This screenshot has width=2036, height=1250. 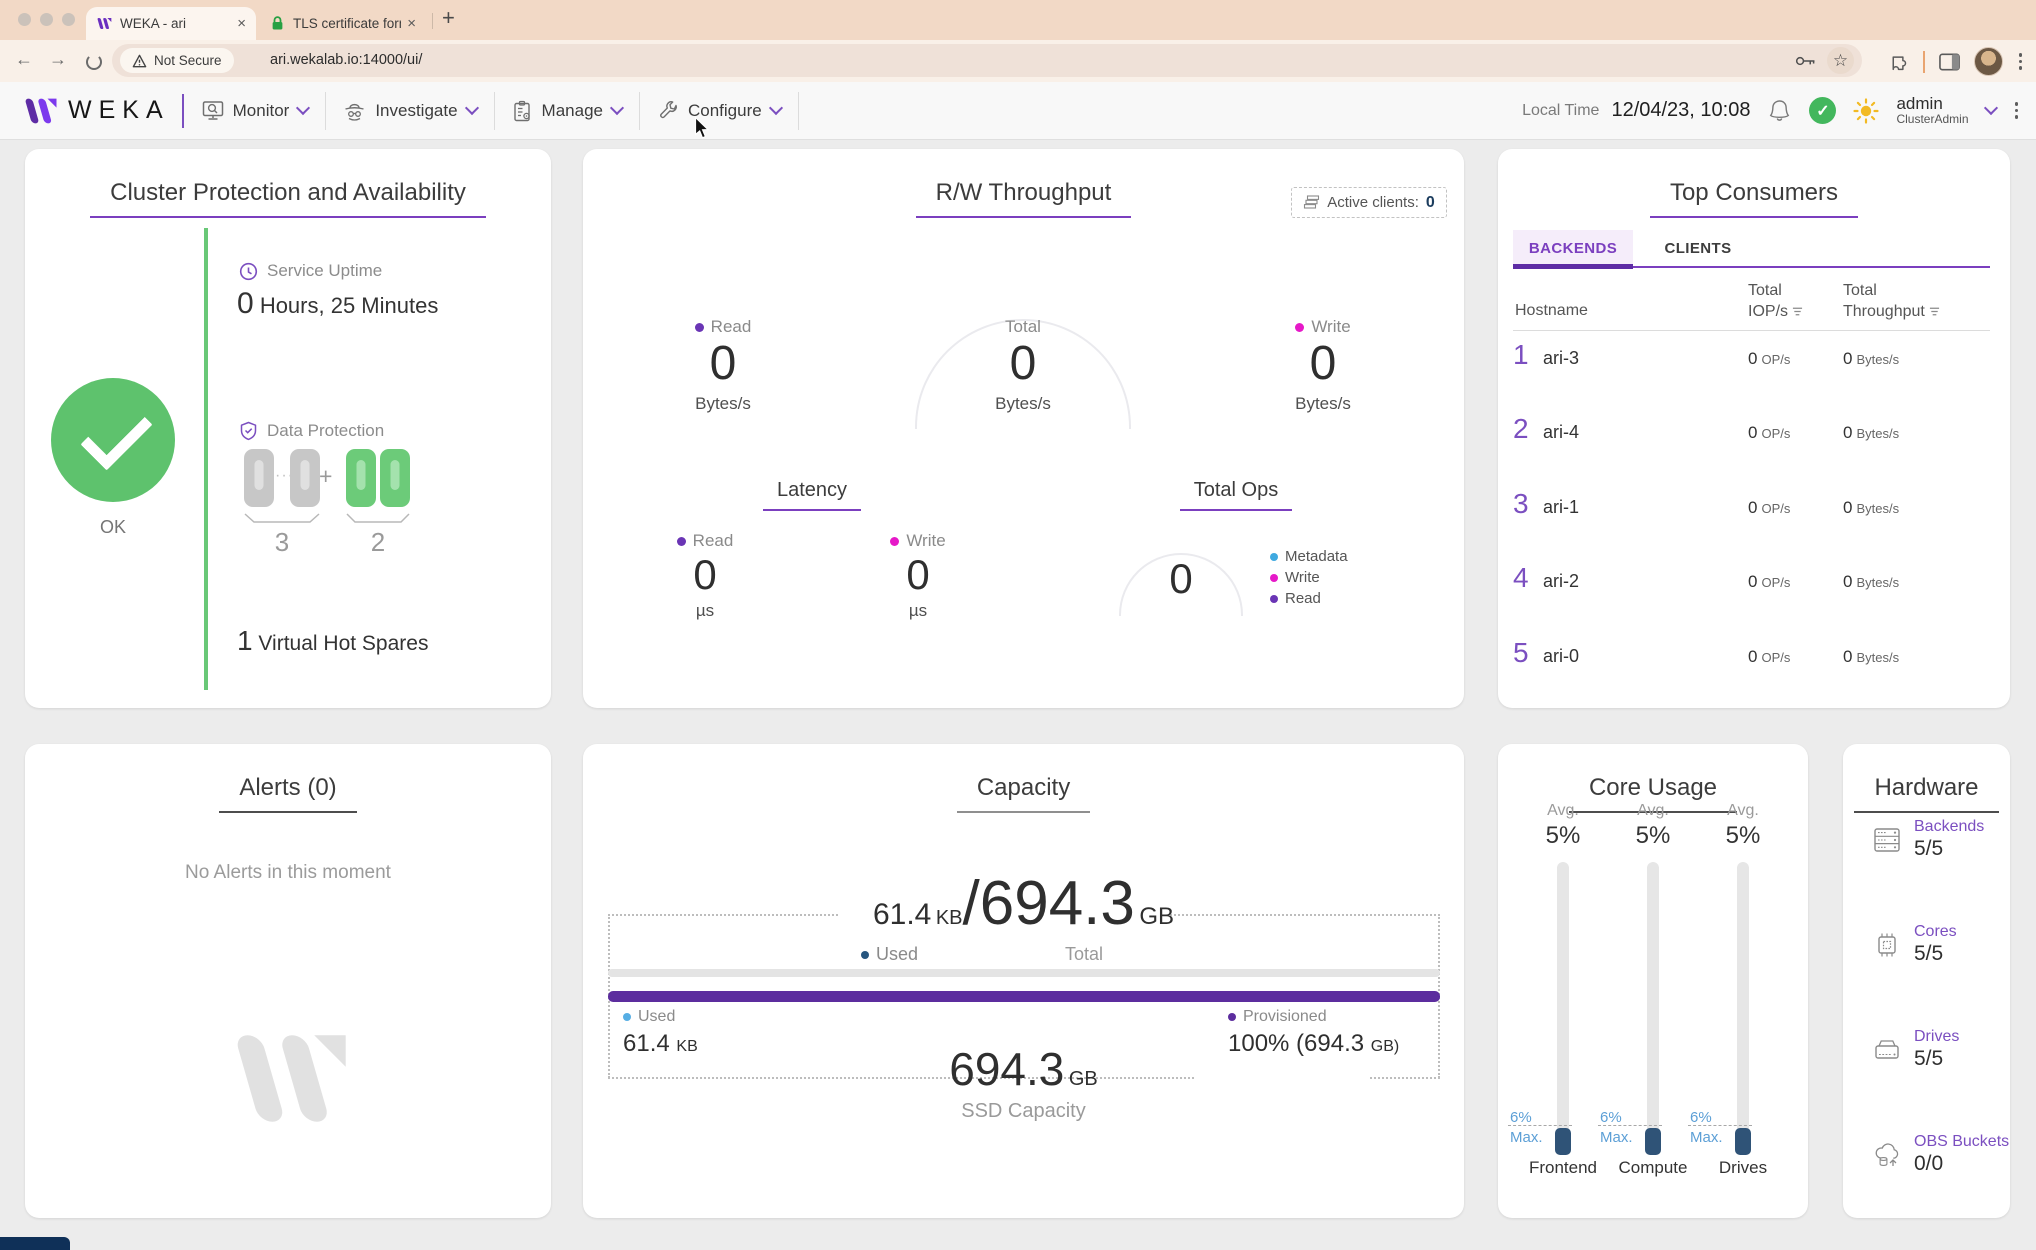 I want to click on hardware-item-obs-buckets: OBS Buckets 0/0, so click(x=1940, y=1154).